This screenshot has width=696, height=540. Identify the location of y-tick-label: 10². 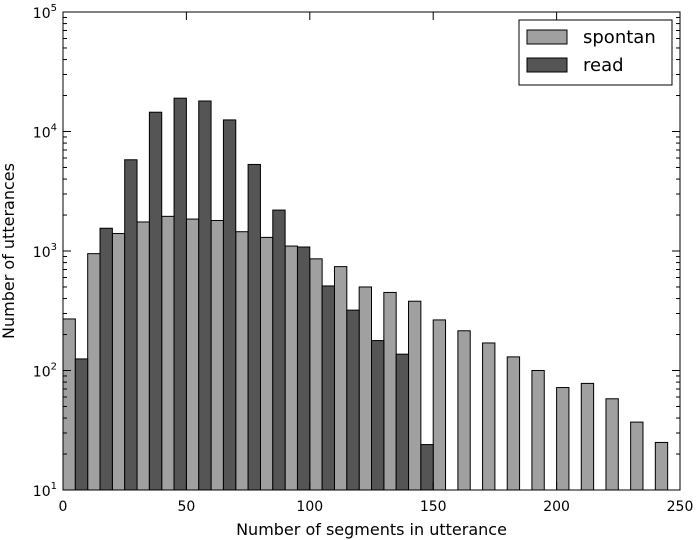
(45, 371).